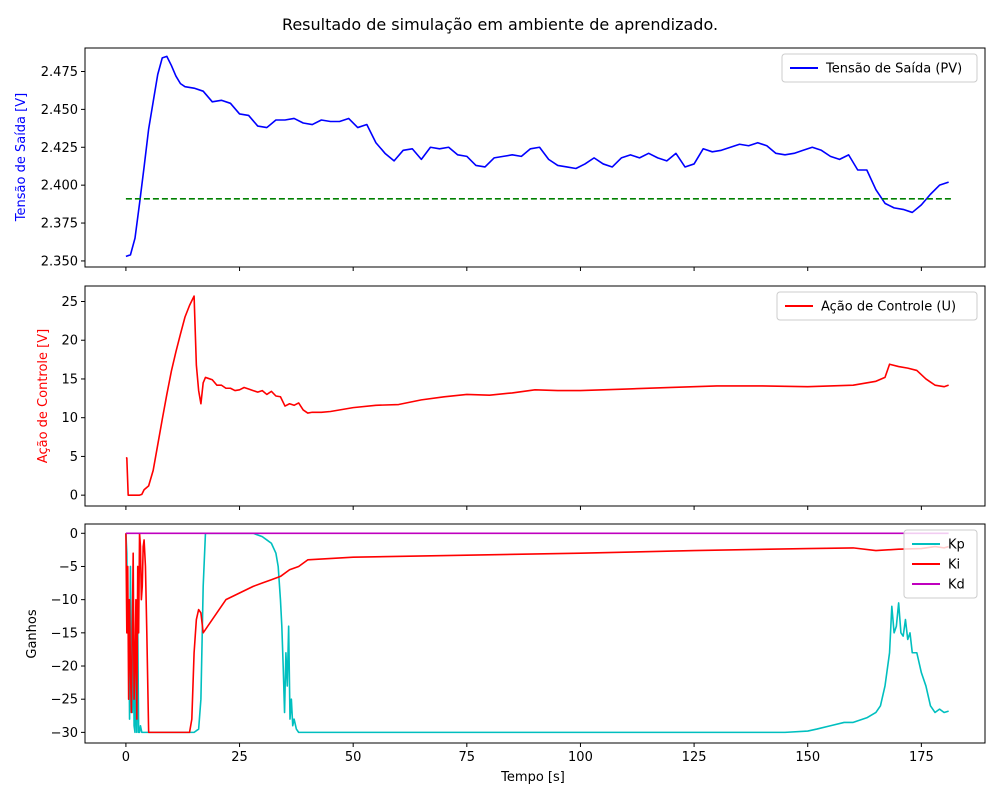 This screenshot has width=1000, height=800. I want to click on gains-x-tick-label: 100, so click(580, 757).